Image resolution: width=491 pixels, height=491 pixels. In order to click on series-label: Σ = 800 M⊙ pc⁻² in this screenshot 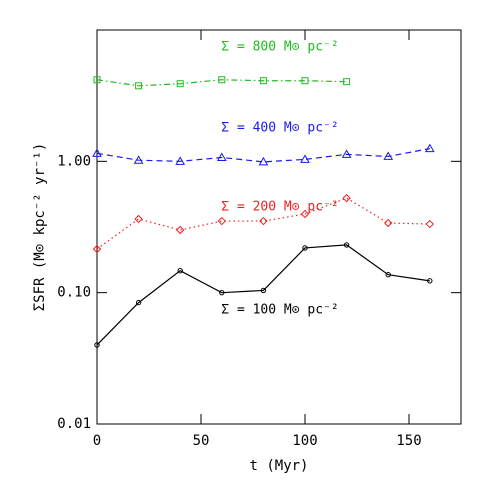, I will do `click(279, 47)`.